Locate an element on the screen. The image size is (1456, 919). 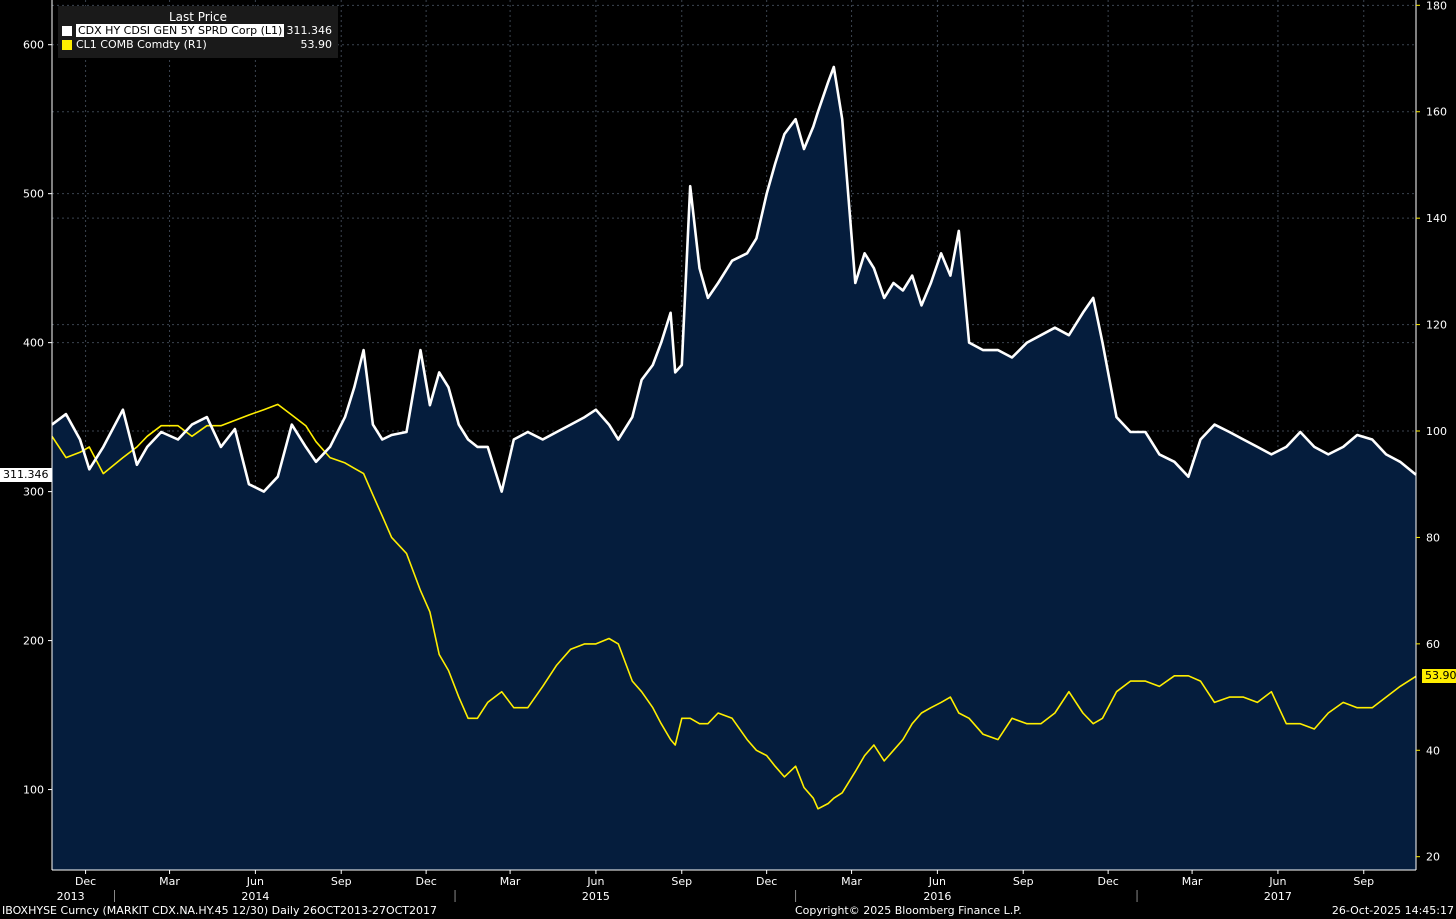
x-tick-label-9: Mar is located at coordinates (851, 881).